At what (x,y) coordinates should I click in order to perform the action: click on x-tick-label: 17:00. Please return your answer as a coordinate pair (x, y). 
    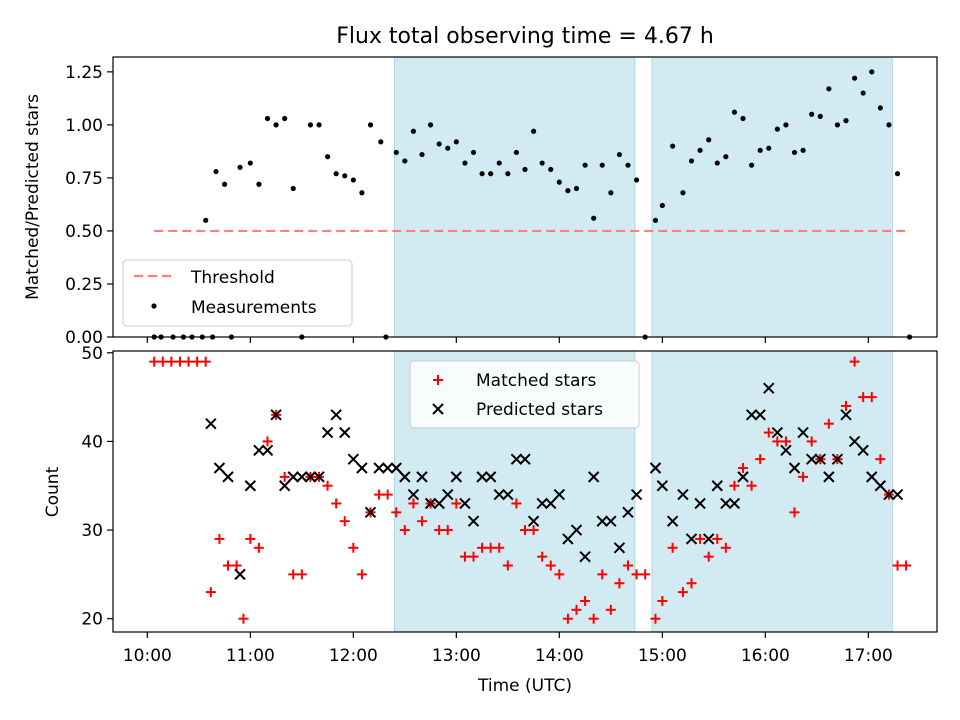
    Looking at the image, I should click on (868, 656).